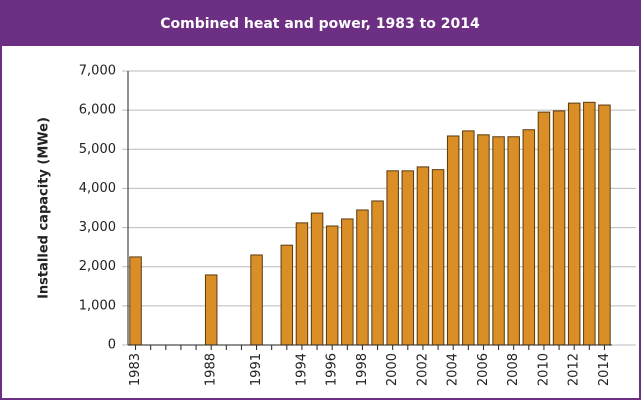 The height and width of the screenshot is (400, 641). What do you see at coordinates (97, 266) in the screenshot?
I see `y-tick-label: 2,000` at bounding box center [97, 266].